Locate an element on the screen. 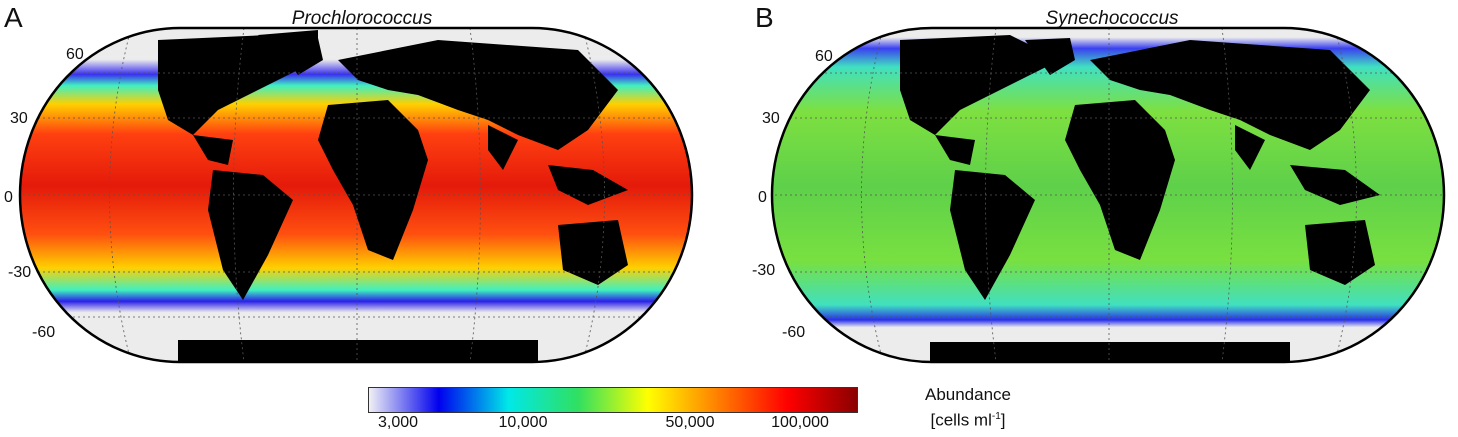 This screenshot has width=1458, height=437. panel-letter-b: B is located at coordinates (764, 17).